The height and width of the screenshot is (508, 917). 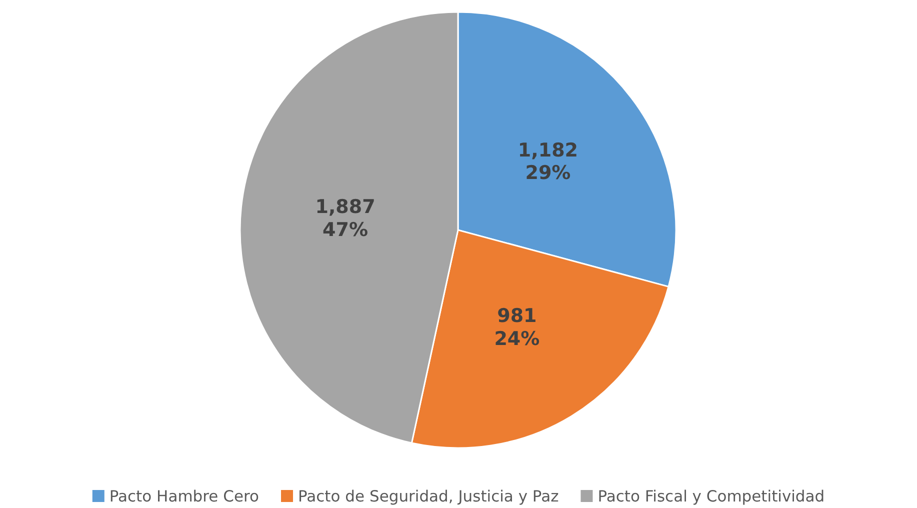 What do you see at coordinates (184, 496) in the screenshot?
I see `legend-label: Pacto Hambre Cero` at bounding box center [184, 496].